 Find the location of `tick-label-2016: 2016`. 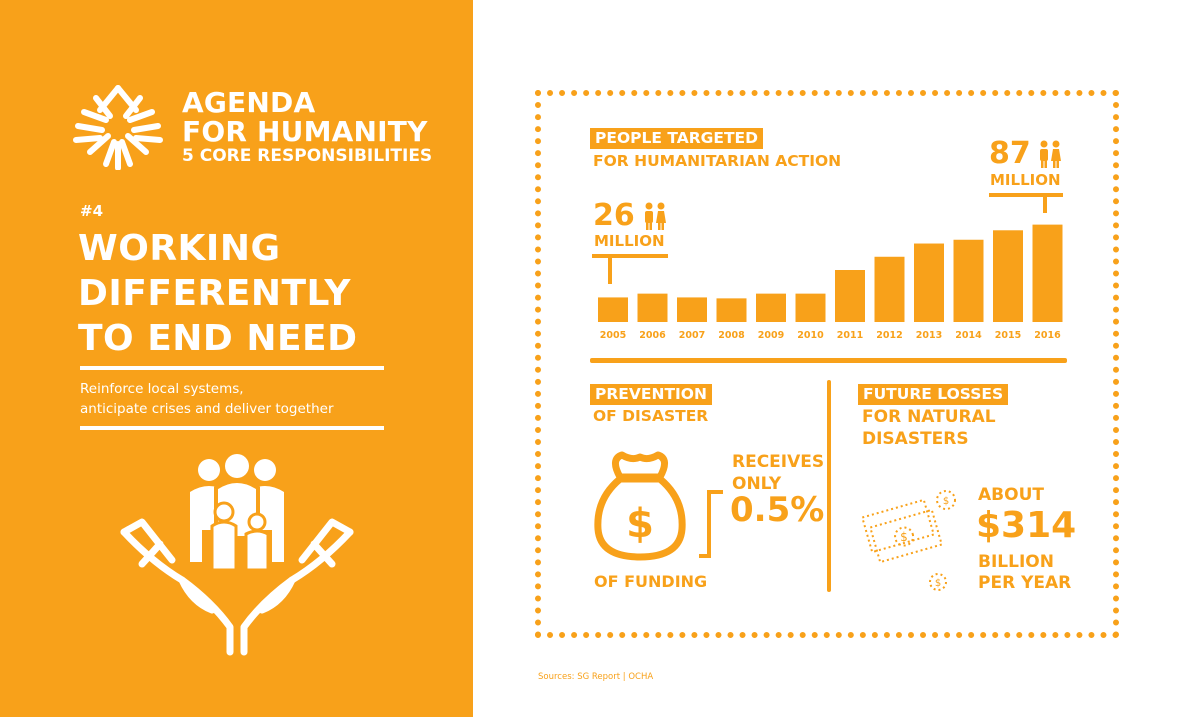

tick-label-2016: 2016 is located at coordinates (1047, 335).